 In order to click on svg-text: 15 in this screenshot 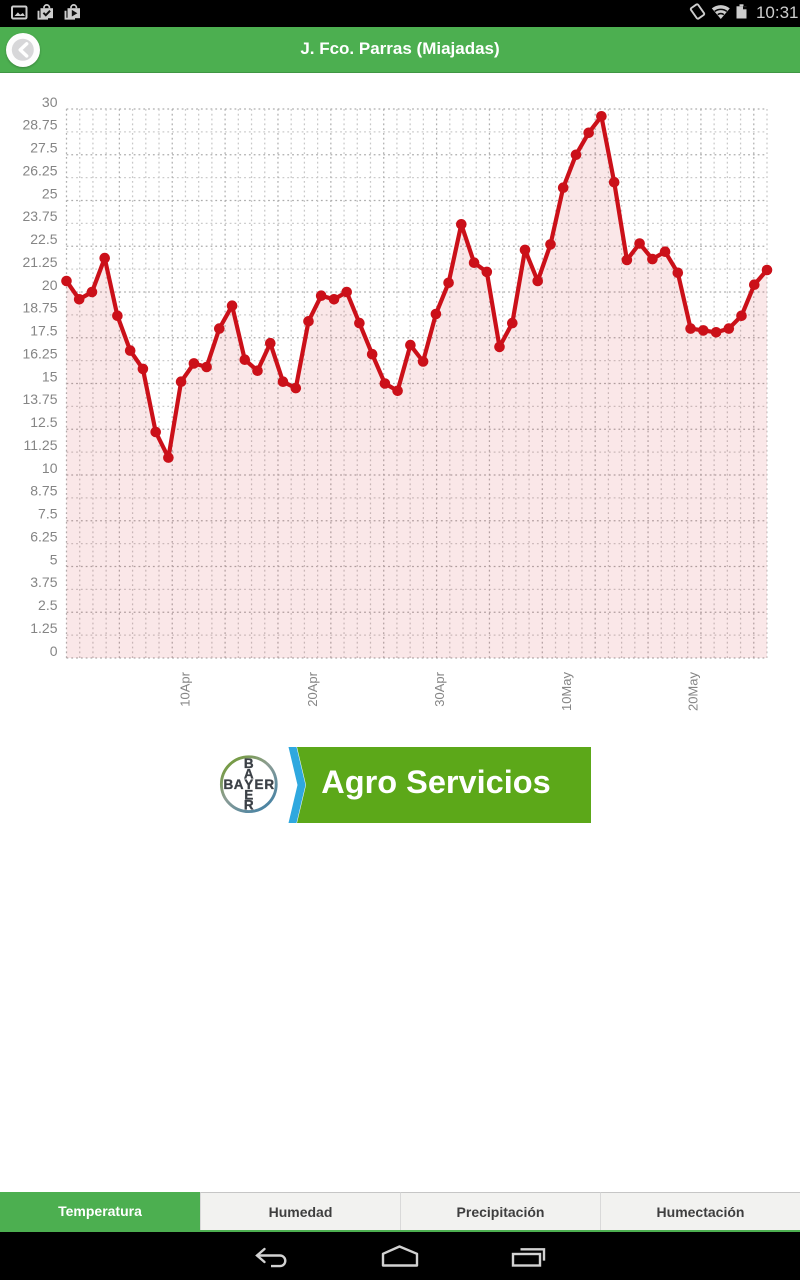, I will do `click(50, 376)`.